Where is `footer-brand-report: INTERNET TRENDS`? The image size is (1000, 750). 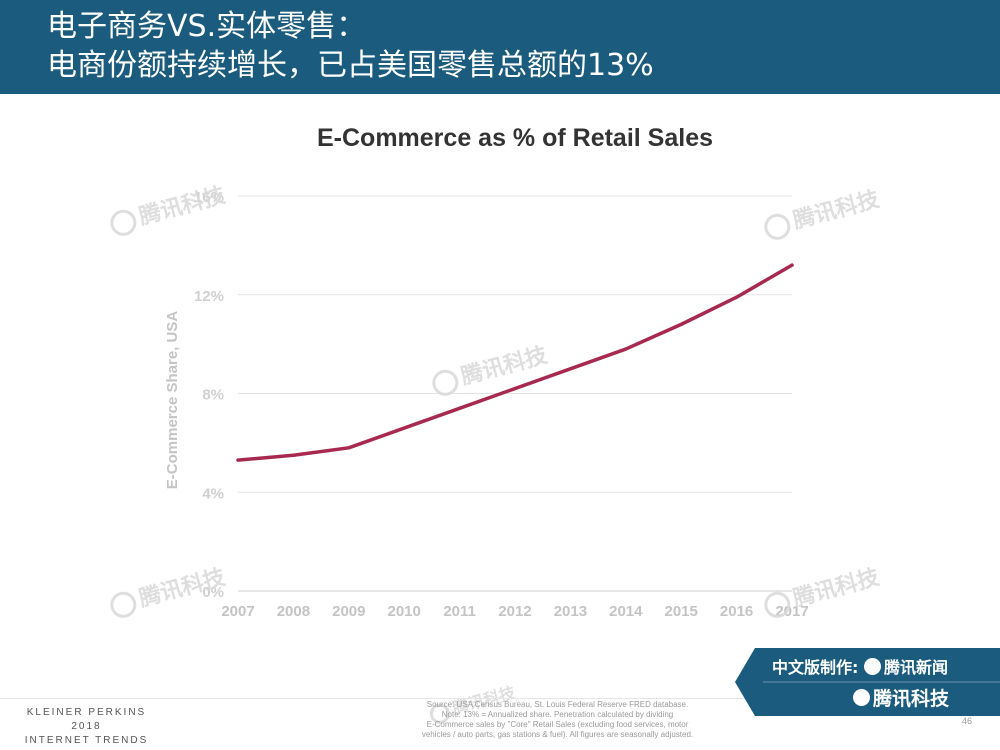 footer-brand-report: INTERNET TRENDS is located at coordinates (86, 740).